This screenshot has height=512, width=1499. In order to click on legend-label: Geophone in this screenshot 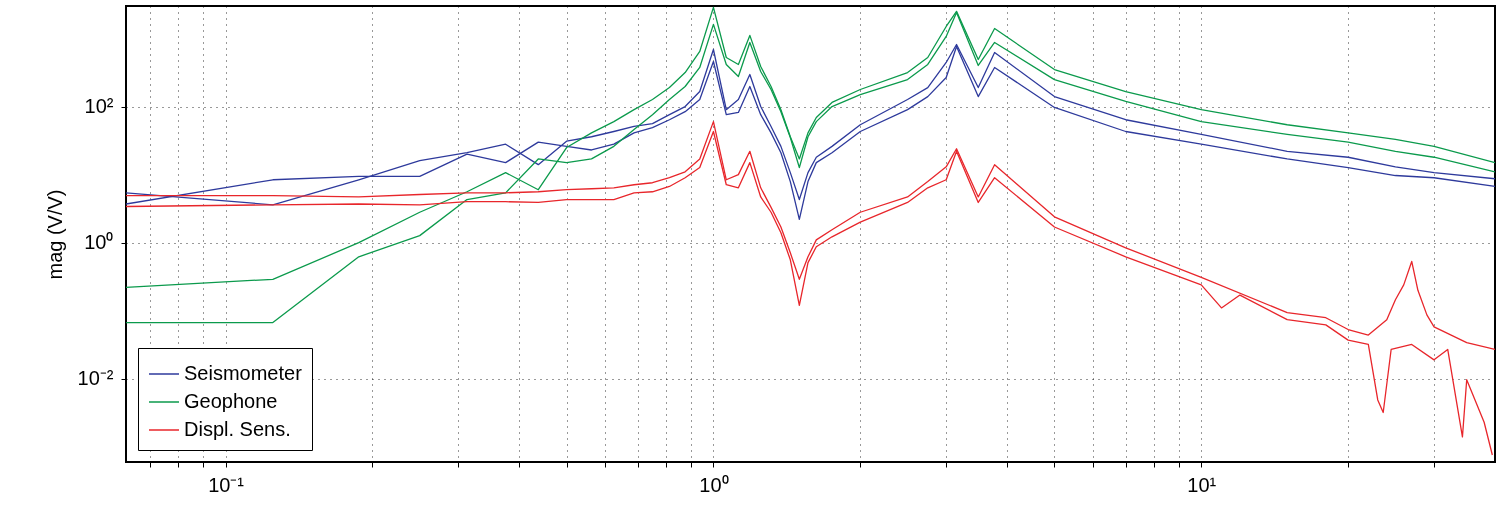, I will do `click(231, 401)`.